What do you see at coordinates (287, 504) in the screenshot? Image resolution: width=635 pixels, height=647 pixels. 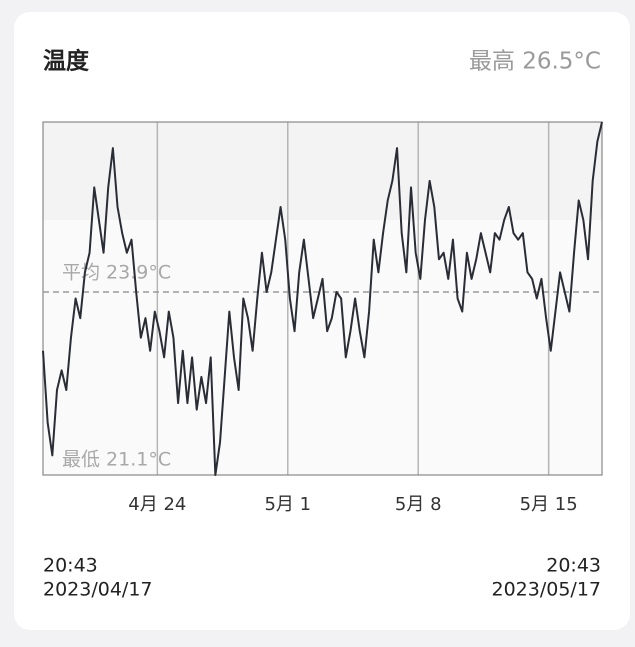 I see `x-tick-label: 5月 1` at bounding box center [287, 504].